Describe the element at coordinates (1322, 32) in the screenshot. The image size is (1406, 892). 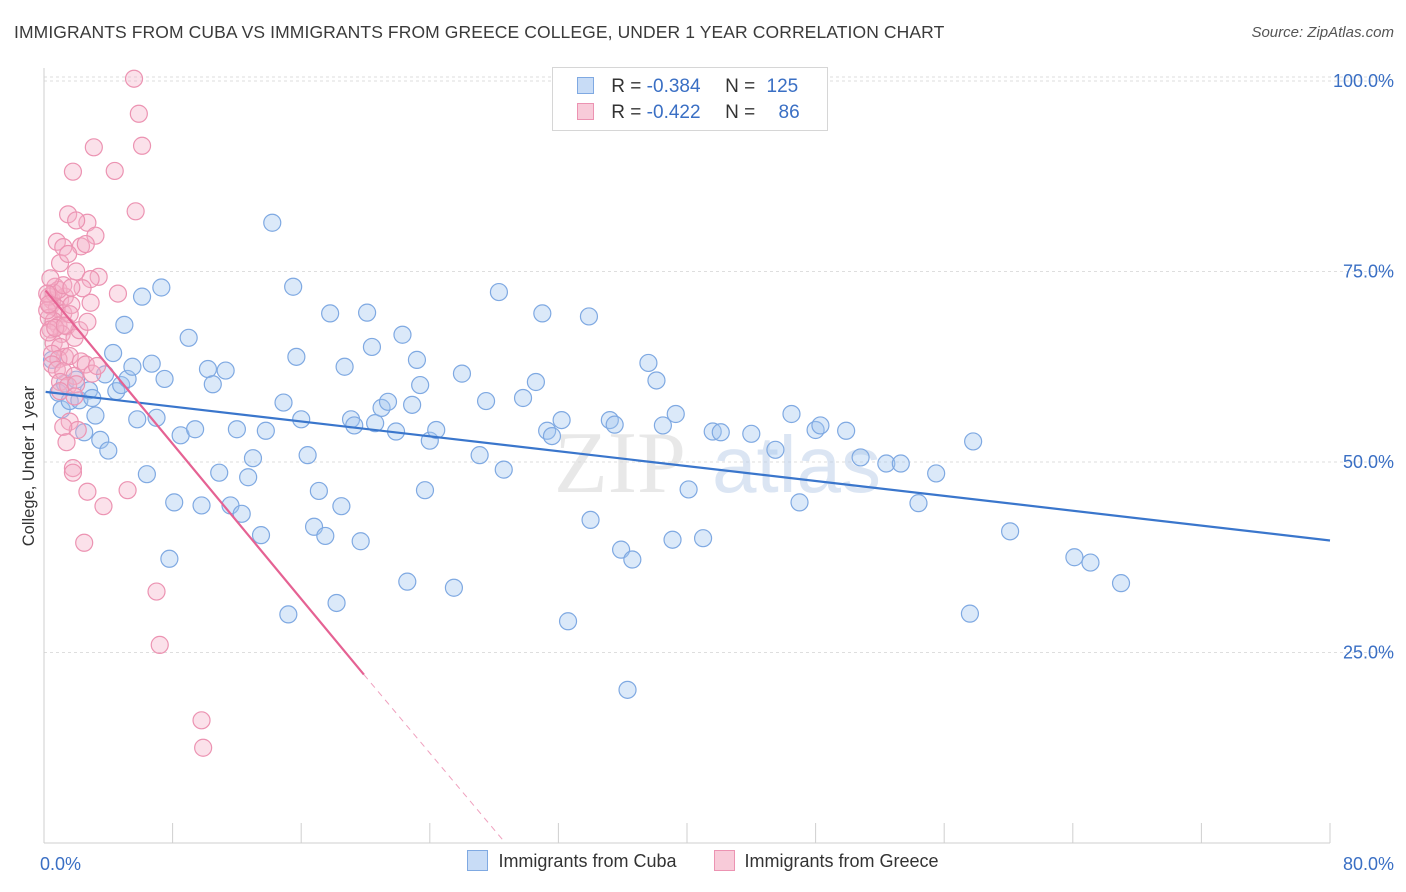
I see `source-note: Source: ZipAtlas.com` at that location.